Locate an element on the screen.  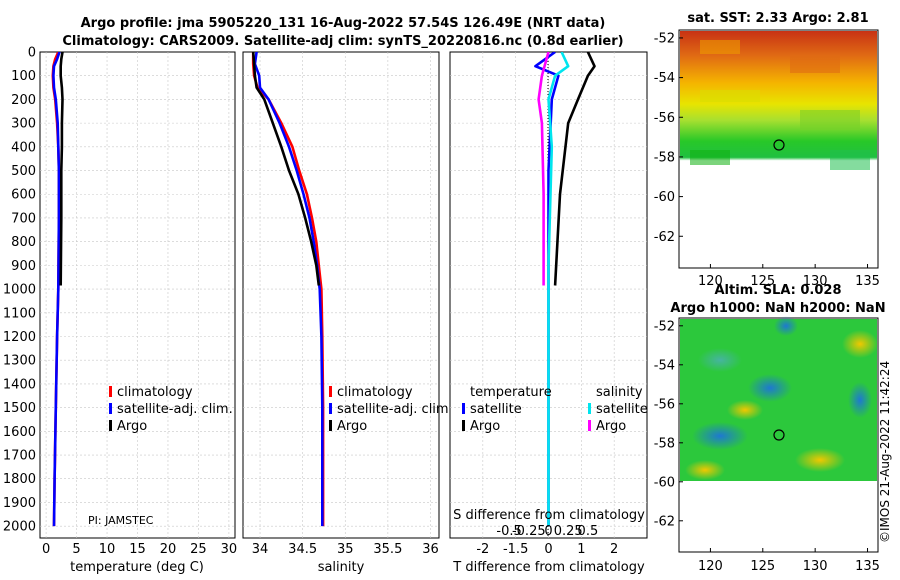
depth-tick-label: 200 is located at coordinates (23, 100).